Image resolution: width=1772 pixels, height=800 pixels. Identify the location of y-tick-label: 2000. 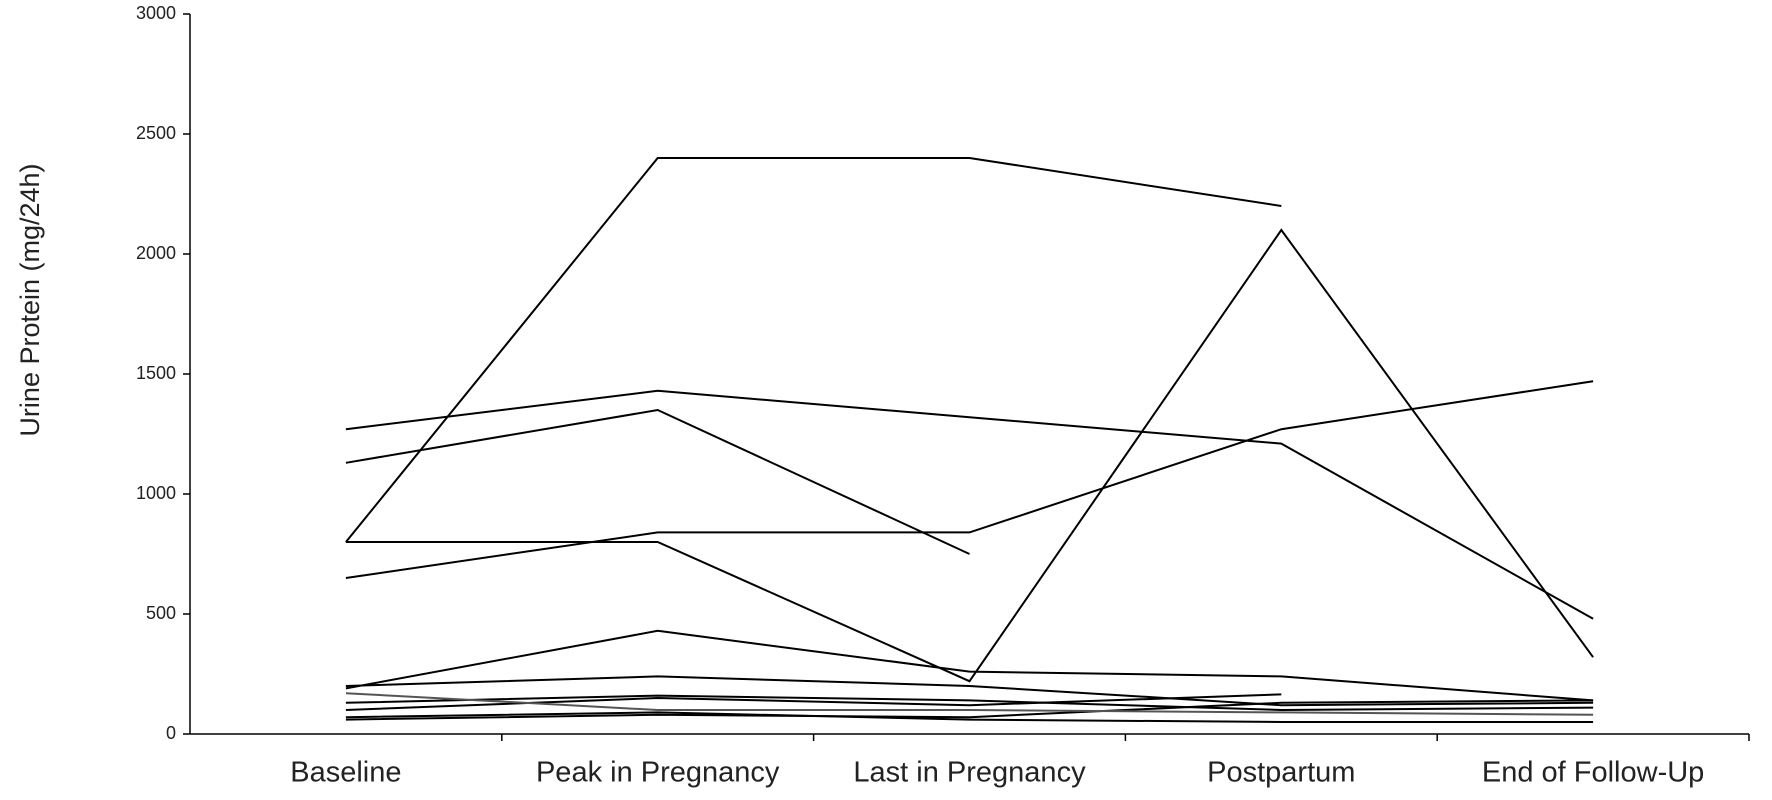
(156, 253).